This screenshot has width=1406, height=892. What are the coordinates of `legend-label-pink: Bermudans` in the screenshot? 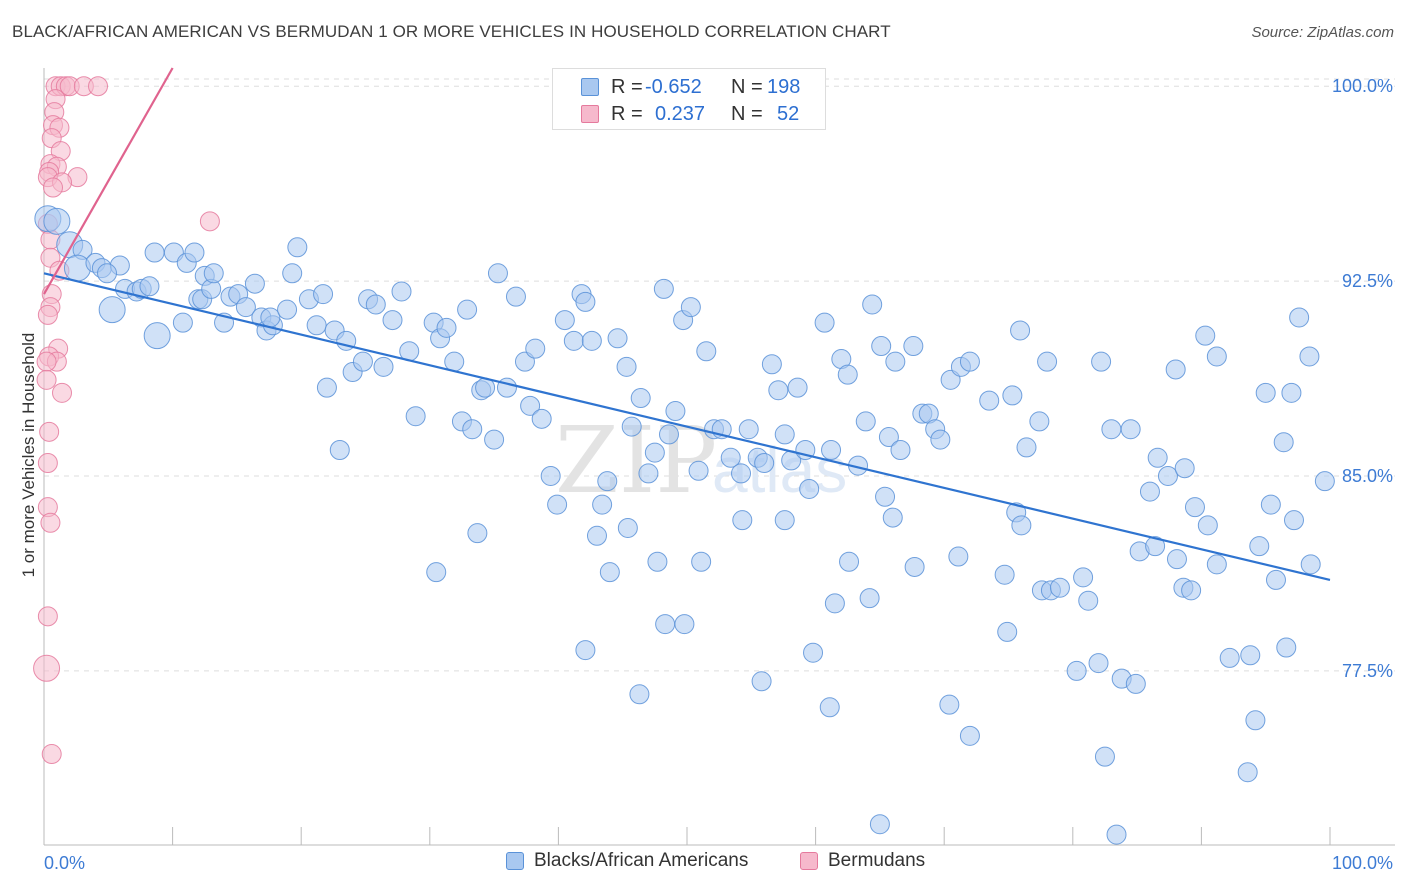 It's located at (877, 860).